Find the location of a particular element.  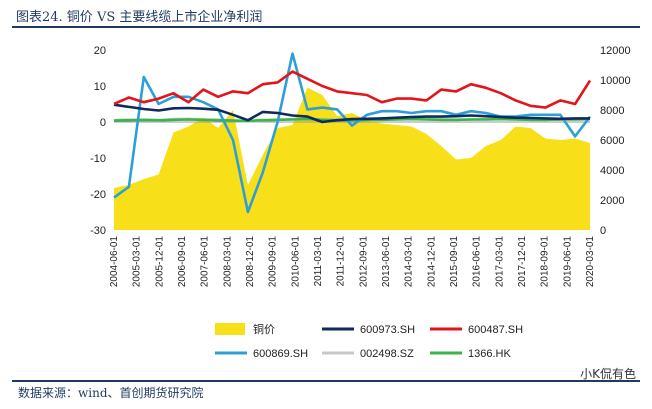

x-tick-label: 2017-12-01 is located at coordinates (522, 262).